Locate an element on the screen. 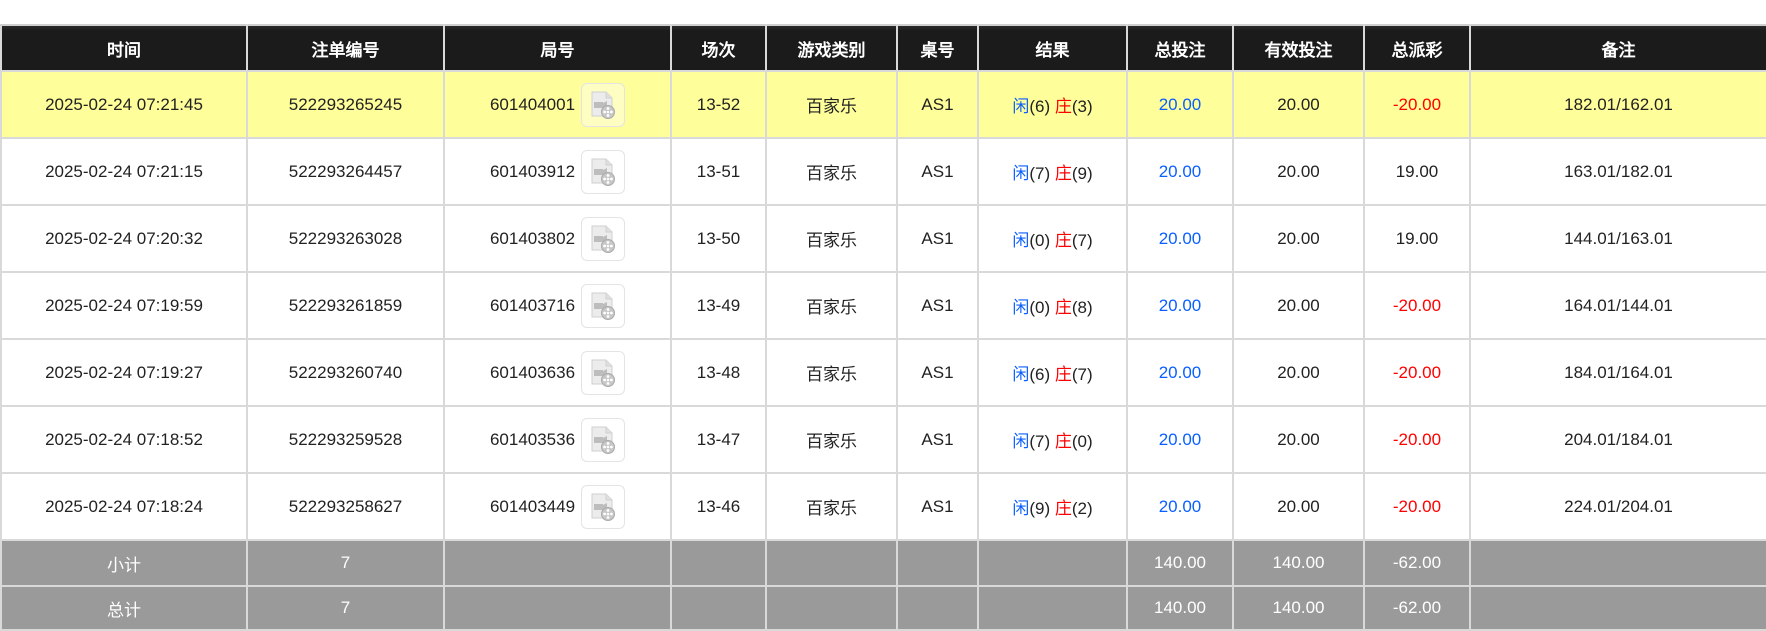 This screenshot has height=631, width=1766. round-number: 601403912 is located at coordinates (532, 171).